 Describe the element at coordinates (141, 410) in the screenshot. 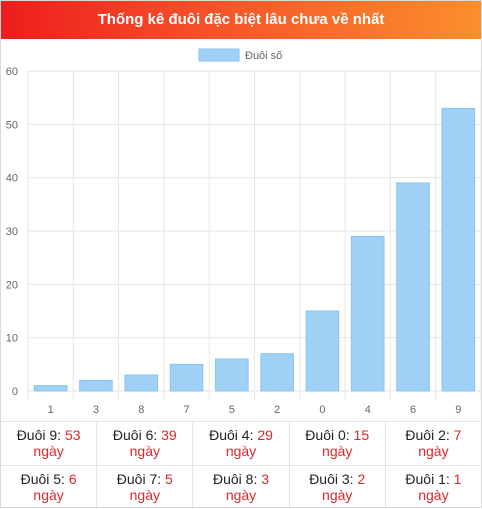

I see `x-tick-label: 8` at that location.